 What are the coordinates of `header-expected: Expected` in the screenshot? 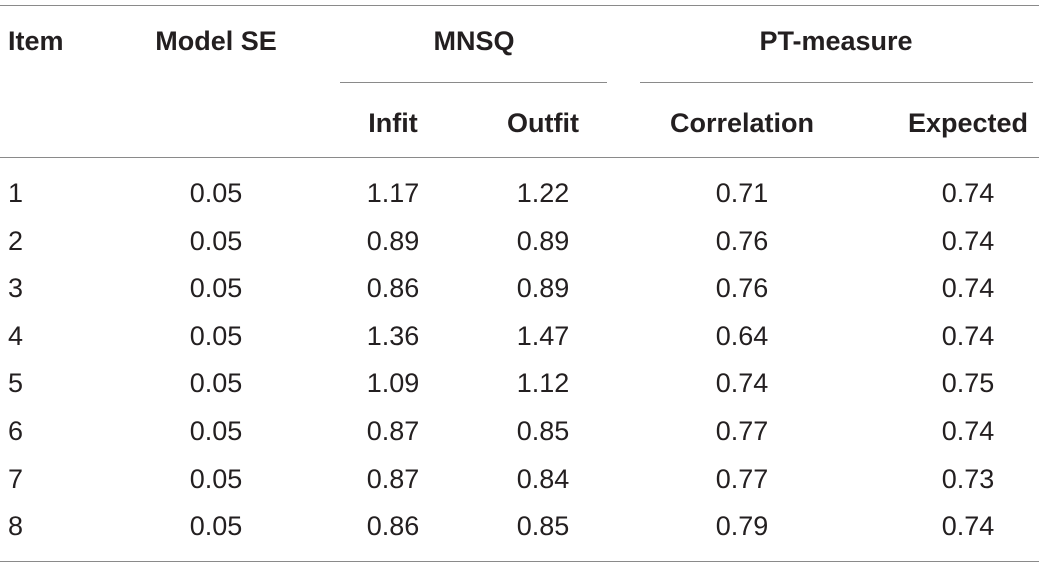 It's located at (968, 123).